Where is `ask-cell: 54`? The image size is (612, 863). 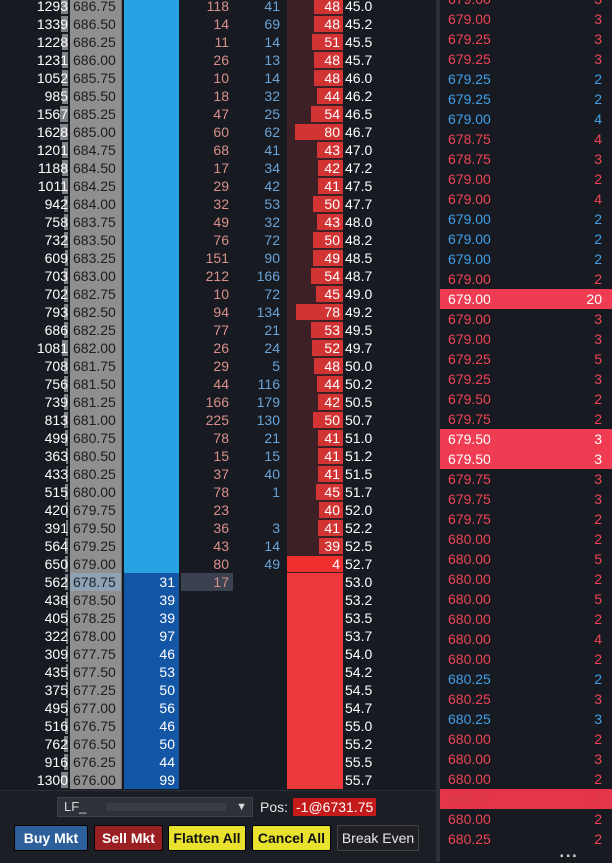 ask-cell: 54 is located at coordinates (315, 114).